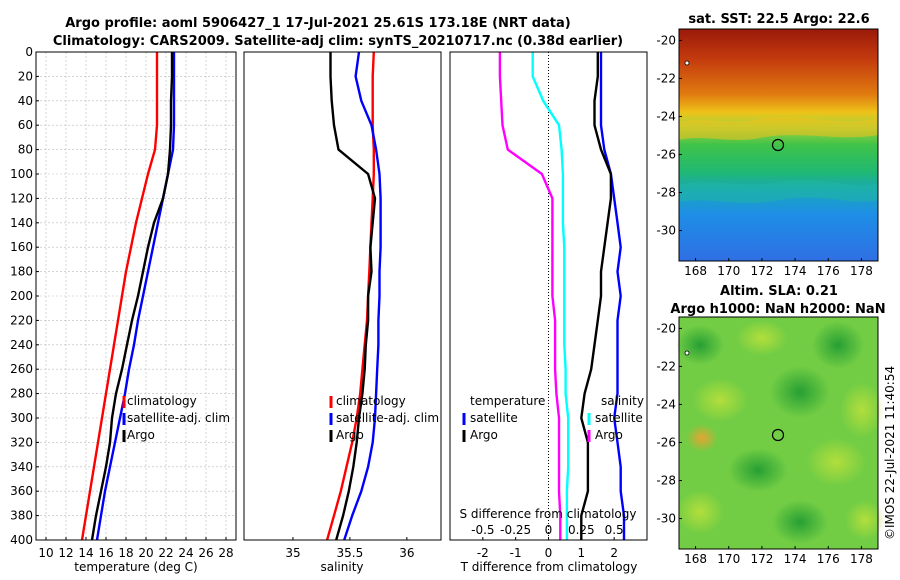 Image resolution: width=900 pixels, height=580 pixels. What do you see at coordinates (609, 435) in the screenshot?
I see `legend-sal-argo-label: Argo` at bounding box center [609, 435].